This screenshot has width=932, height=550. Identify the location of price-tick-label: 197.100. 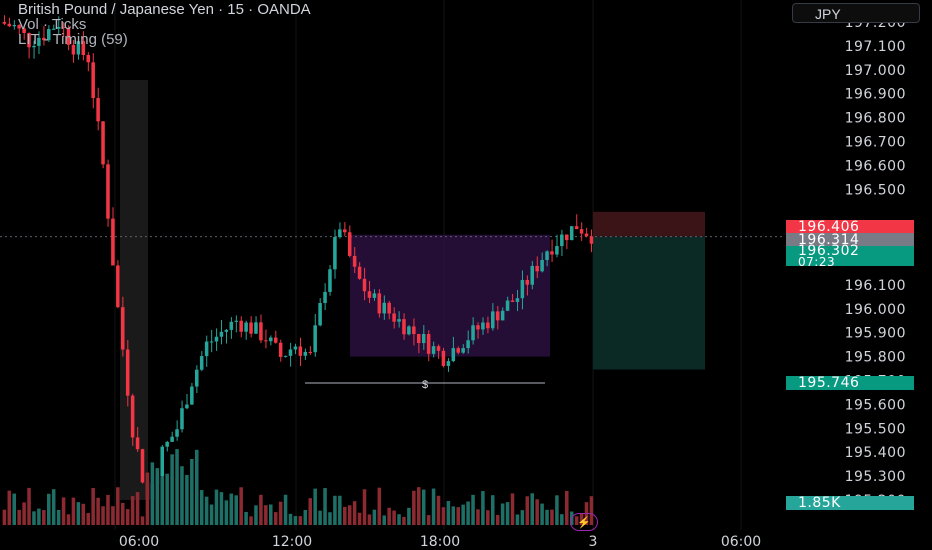
(875, 47).